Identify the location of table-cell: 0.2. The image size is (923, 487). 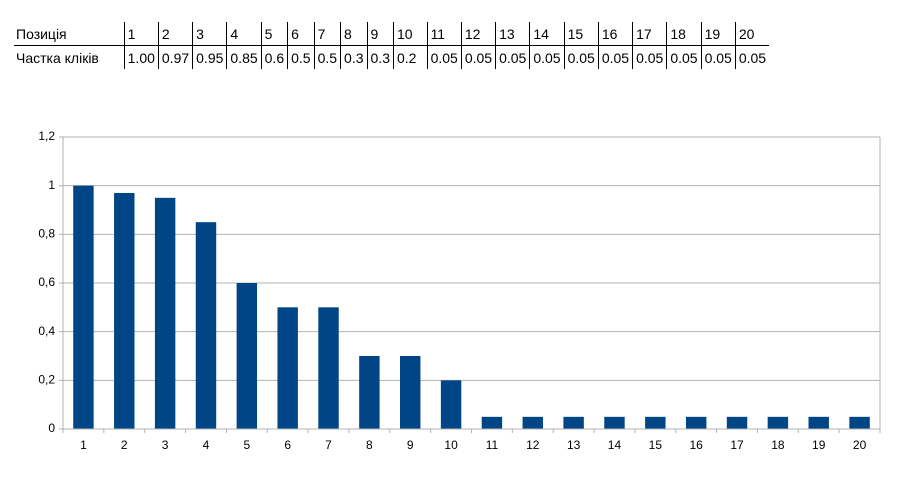
(410, 57).